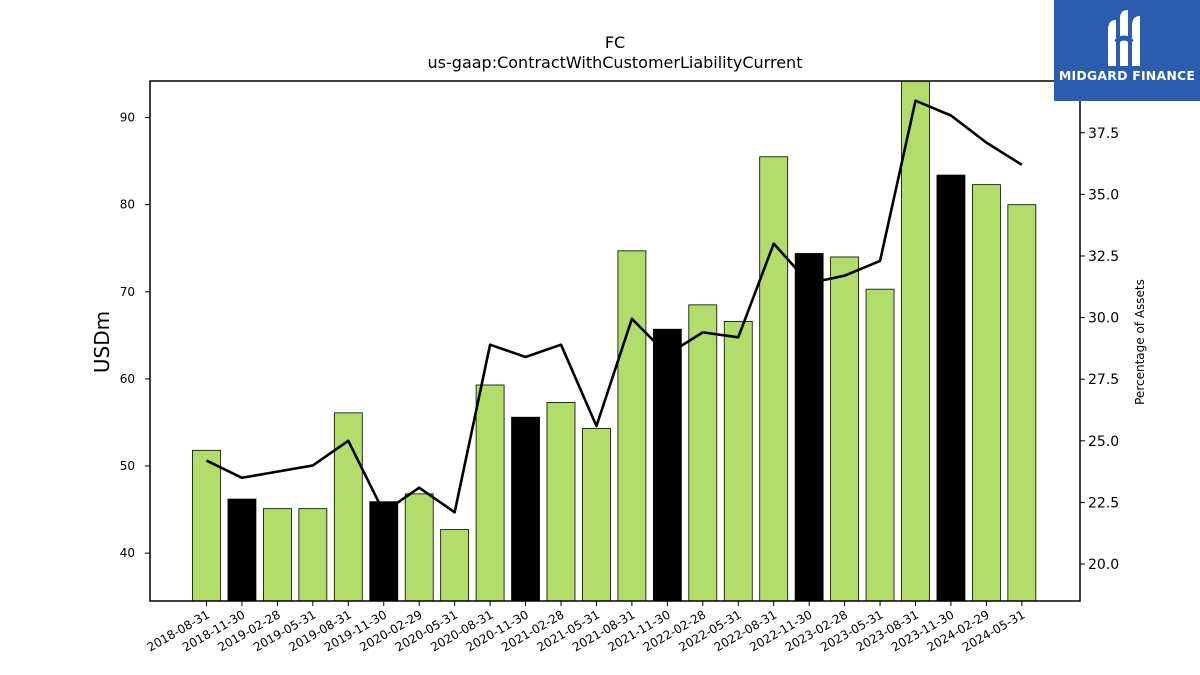 The width and height of the screenshot is (1200, 675). Describe the element at coordinates (1103, 442) in the screenshot. I see `y2-tick-label: 25.0` at that location.